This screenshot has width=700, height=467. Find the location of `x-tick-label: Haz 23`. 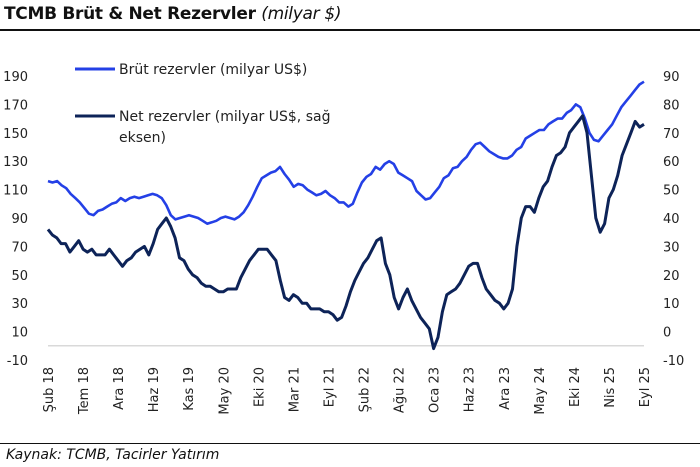

x-tick-label: Haz 23 is located at coordinates (470, 389).